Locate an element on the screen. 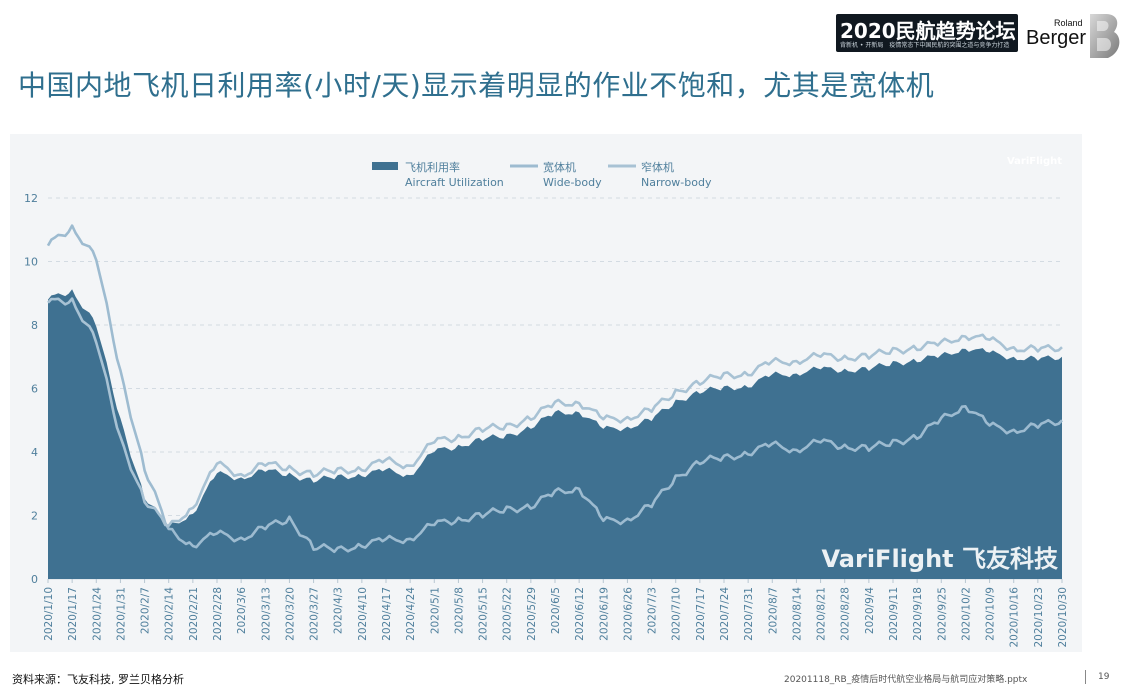 This screenshot has width=1131, height=688. x-tick-label: 2020/9/25 is located at coordinates (942, 614).